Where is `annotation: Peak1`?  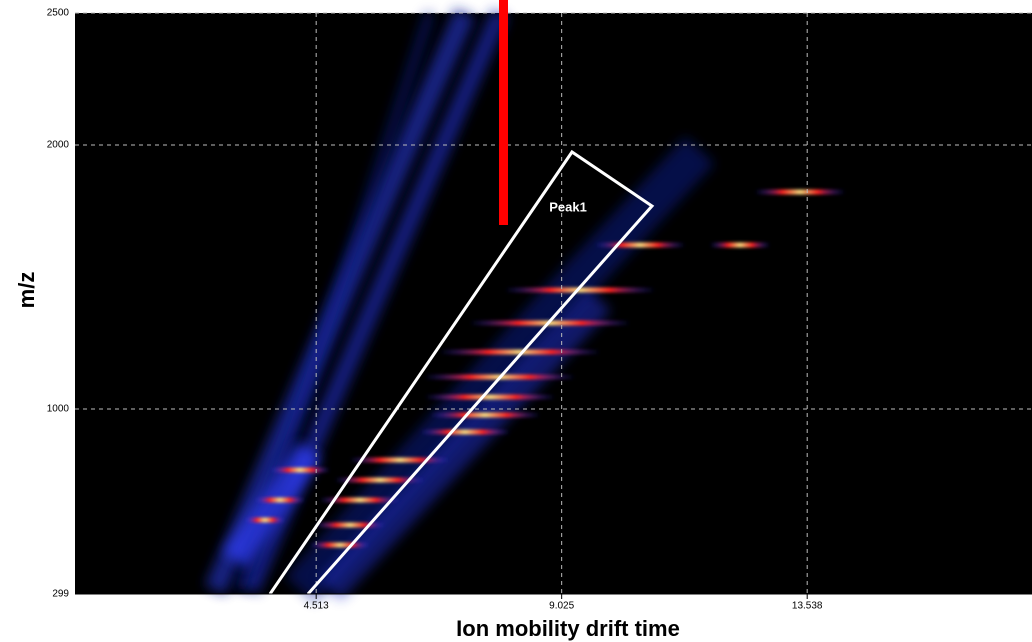
annotation: Peak1 is located at coordinates (568, 206).